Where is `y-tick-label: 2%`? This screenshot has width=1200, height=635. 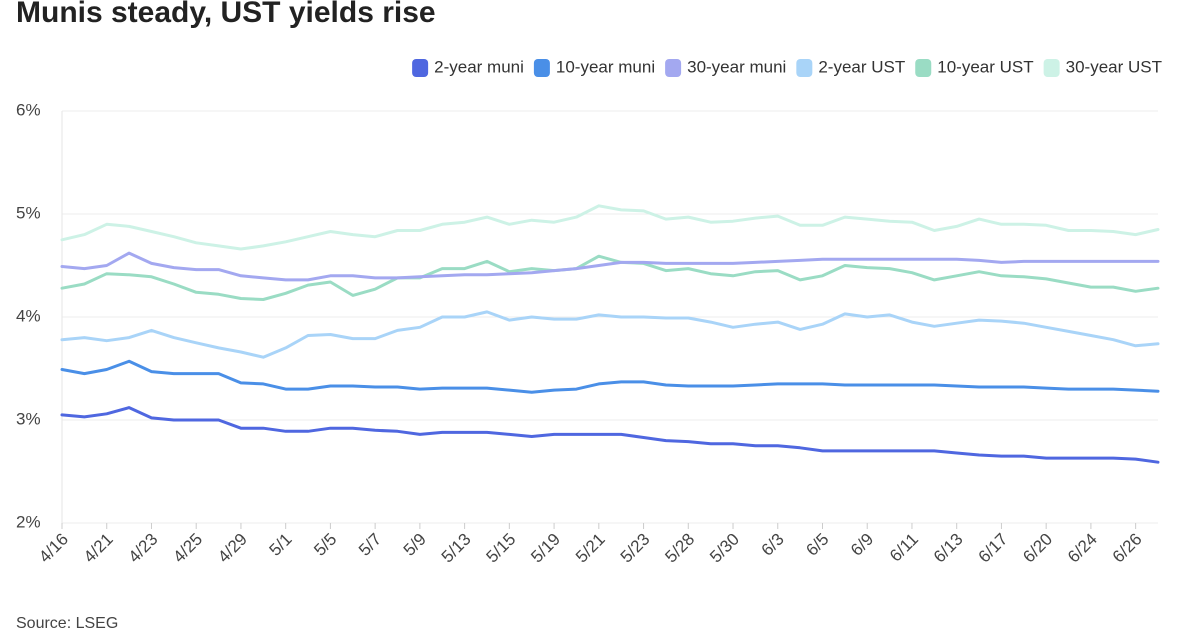 y-tick-label: 2% is located at coordinates (28, 521).